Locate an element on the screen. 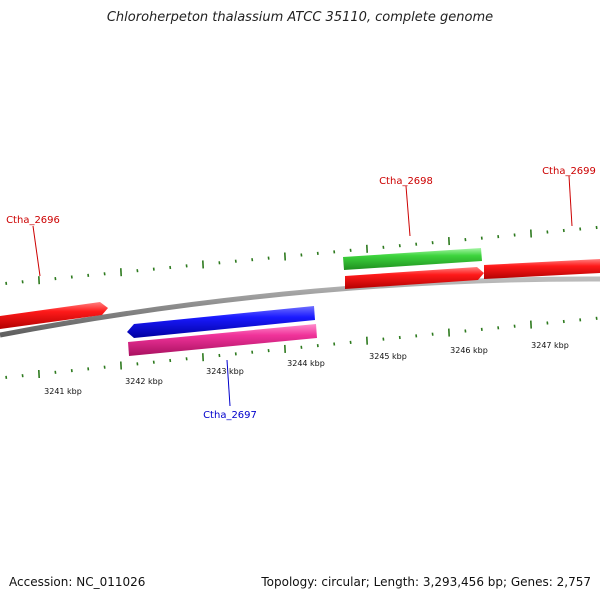 The height and width of the screenshot is (600, 600). gene-label-ctha-2699: Ctha_2699 is located at coordinates (569, 171).